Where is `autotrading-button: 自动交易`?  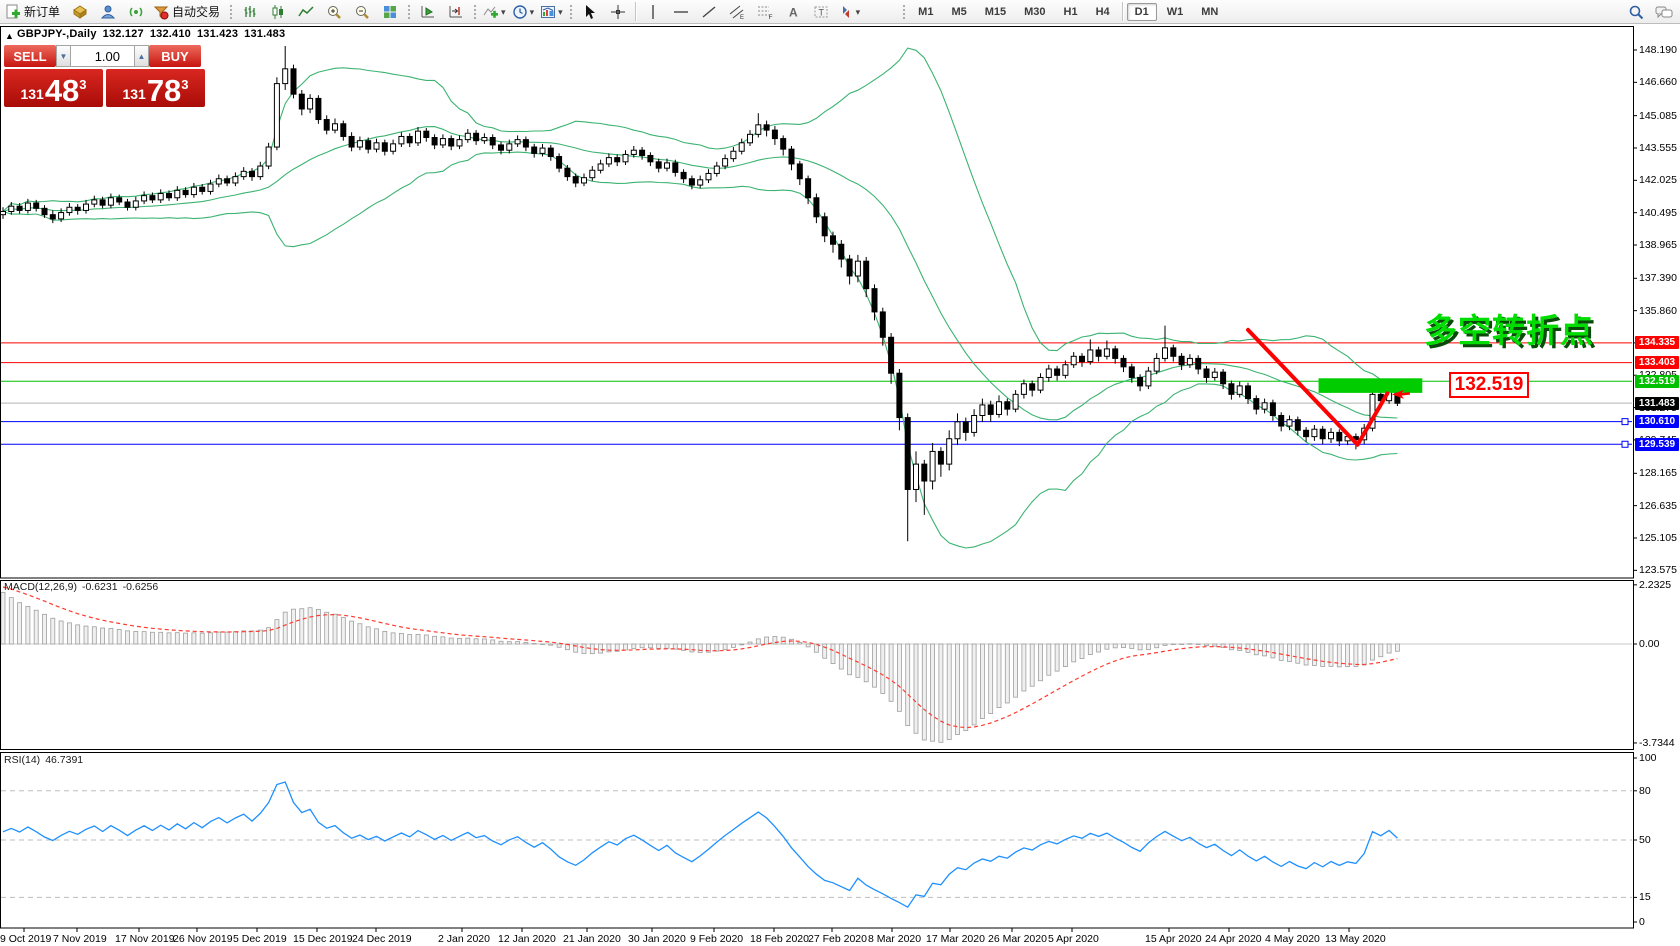
autotrading-button: 自动交易 is located at coordinates (188, 12).